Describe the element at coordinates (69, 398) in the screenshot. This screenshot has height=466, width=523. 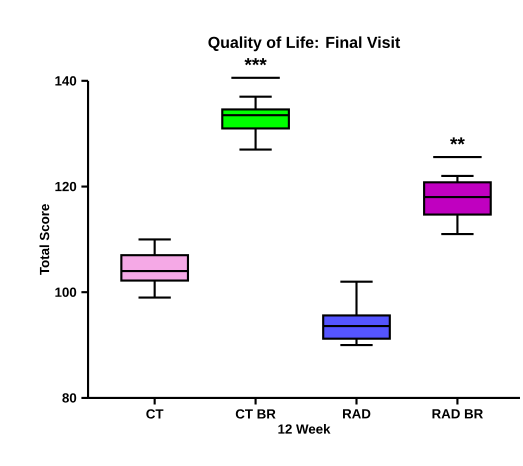
I see `y-tick-label: 80` at that location.